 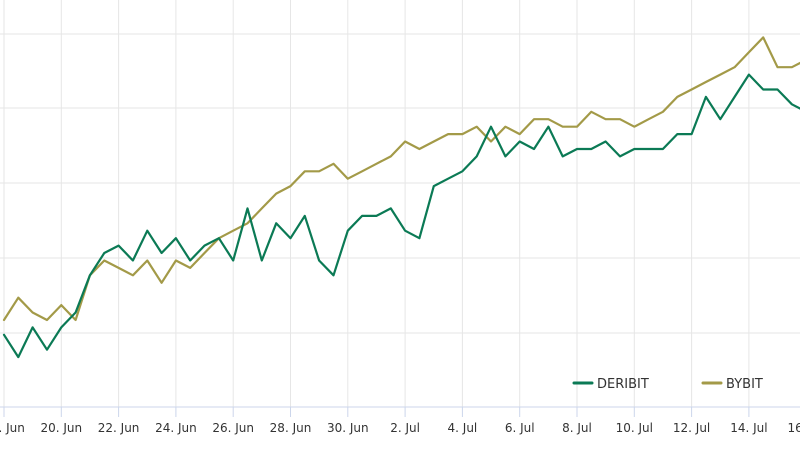 I want to click on x-tick-label-12: 12. Jul, so click(x=691, y=428).